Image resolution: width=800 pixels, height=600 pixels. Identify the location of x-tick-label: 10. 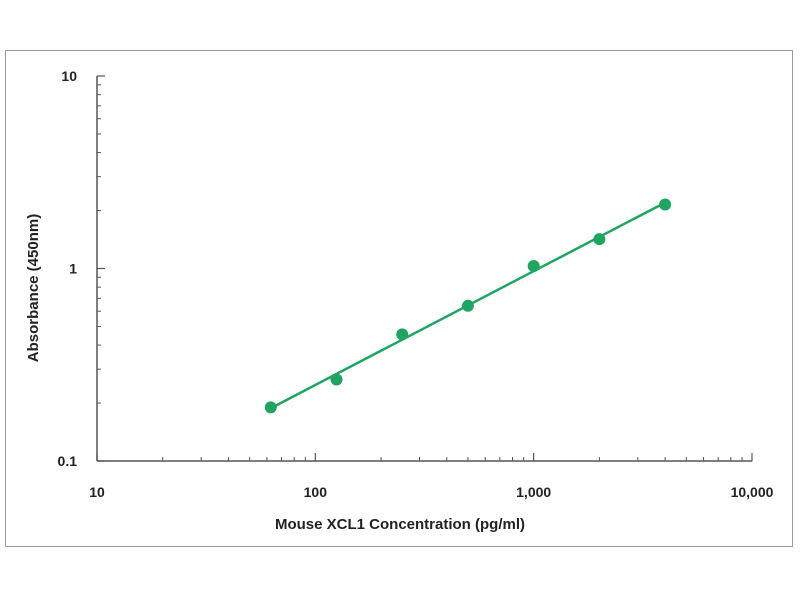
(97, 492).